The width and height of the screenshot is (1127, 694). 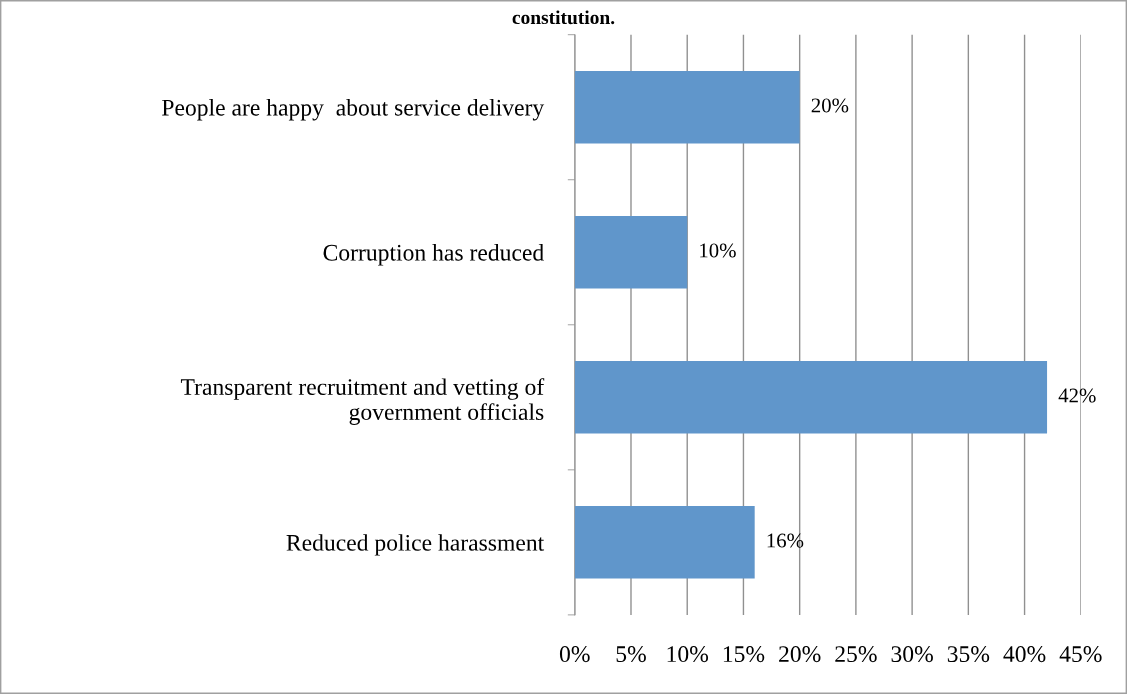 I want to click on y-tick-label: Transparent recruitment and vetting of government officials, so click(x=362, y=401).